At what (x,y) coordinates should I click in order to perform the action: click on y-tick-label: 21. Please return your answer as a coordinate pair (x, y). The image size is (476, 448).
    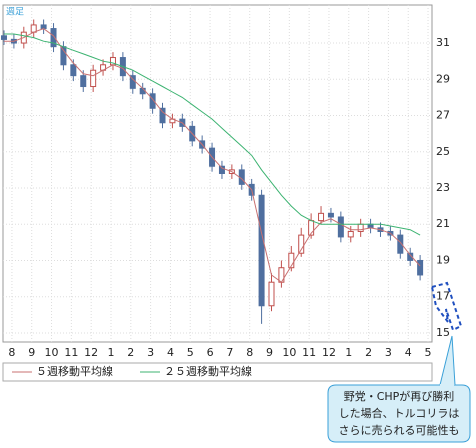
    Looking at the image, I should click on (443, 223).